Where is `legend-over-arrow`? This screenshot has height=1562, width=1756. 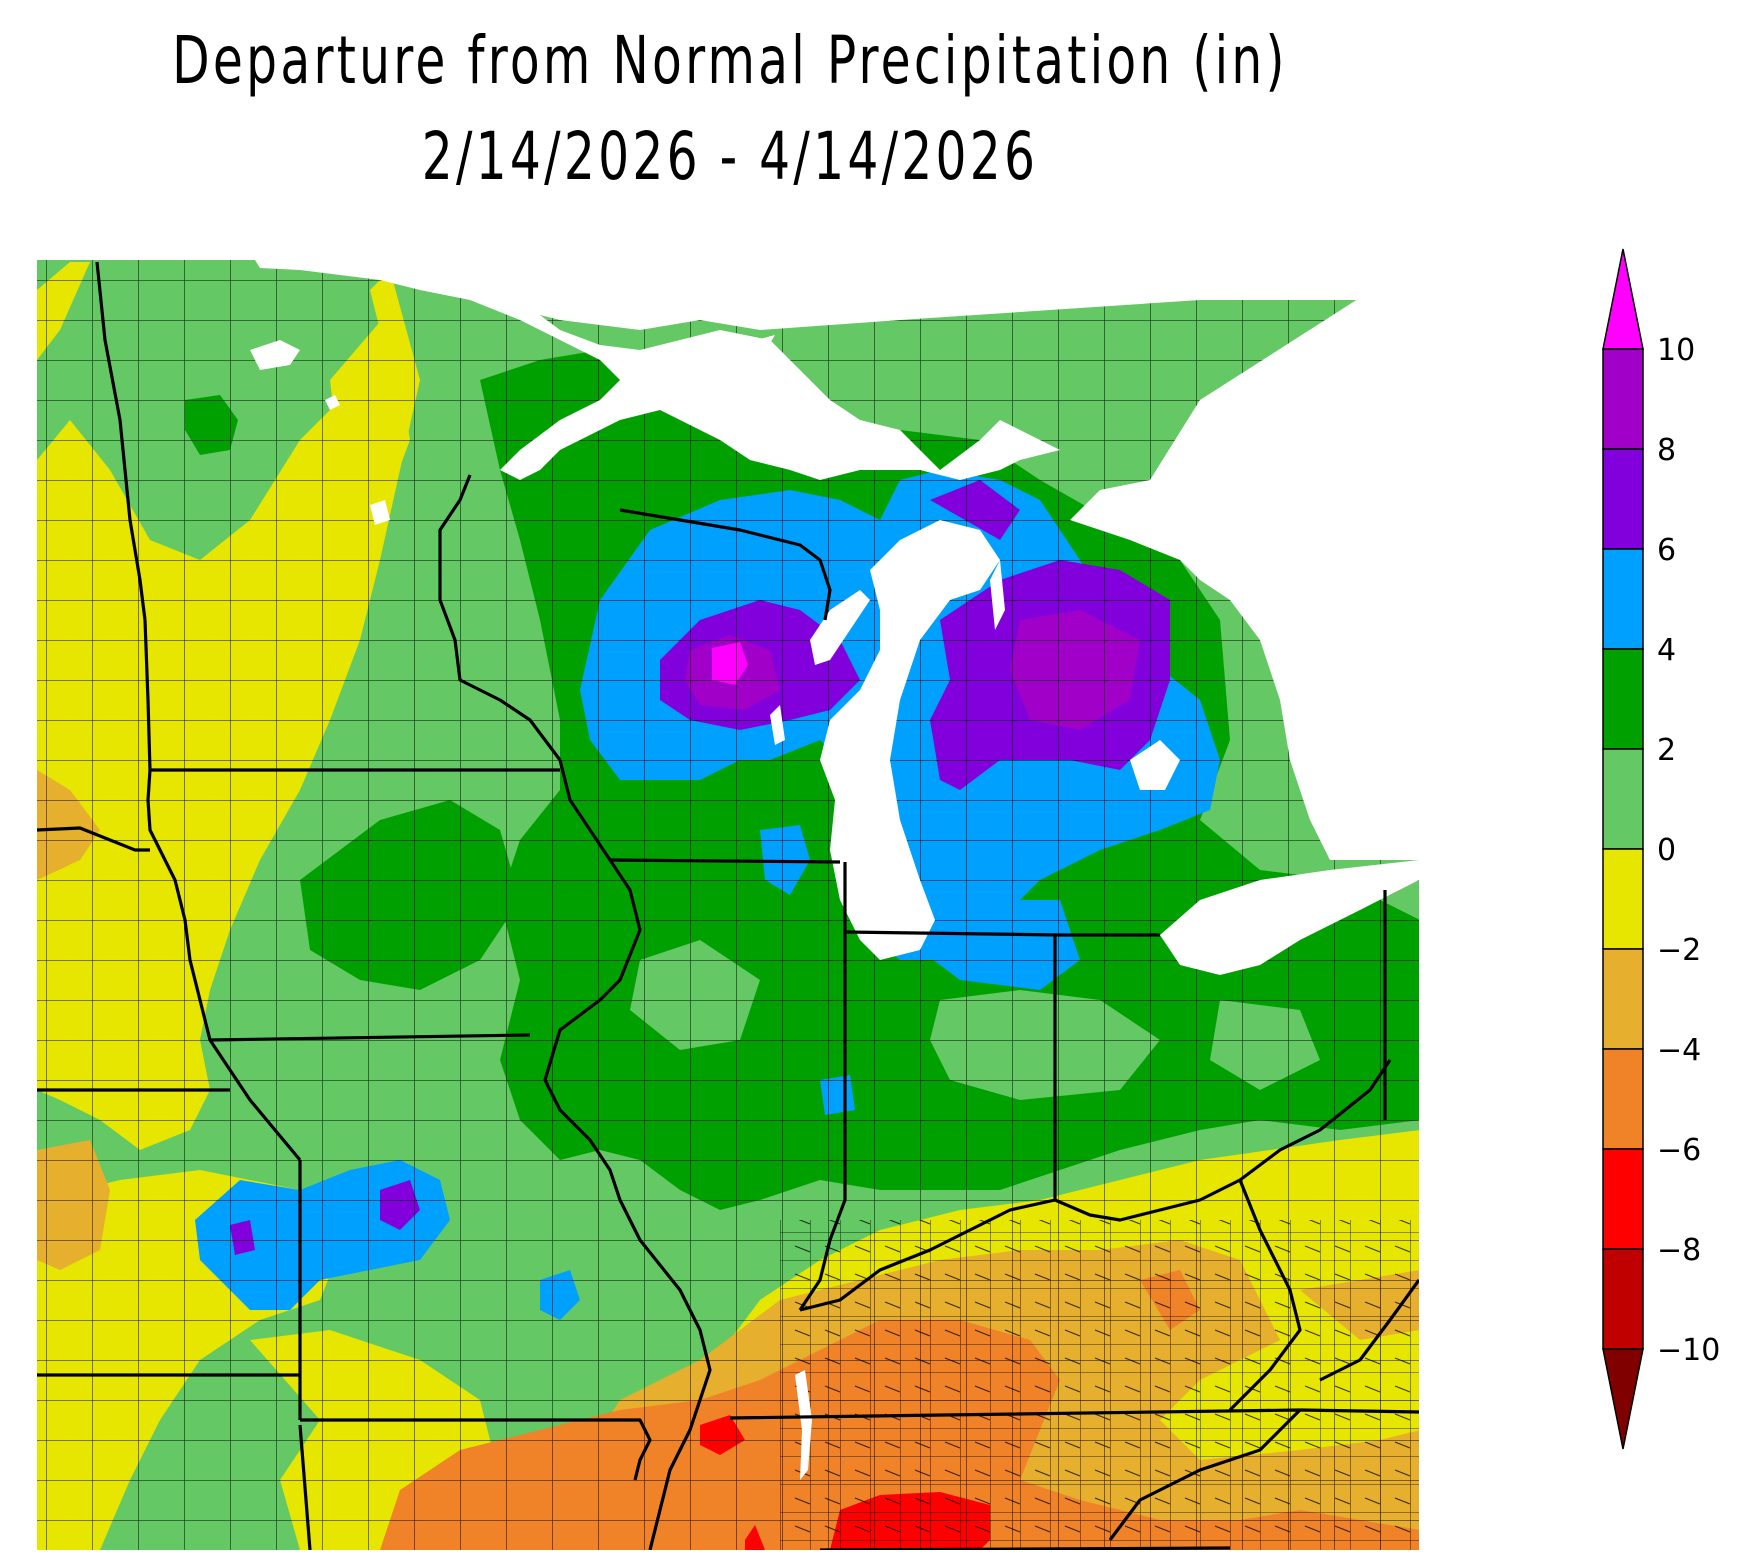 legend-over-arrow is located at coordinates (1623, 299).